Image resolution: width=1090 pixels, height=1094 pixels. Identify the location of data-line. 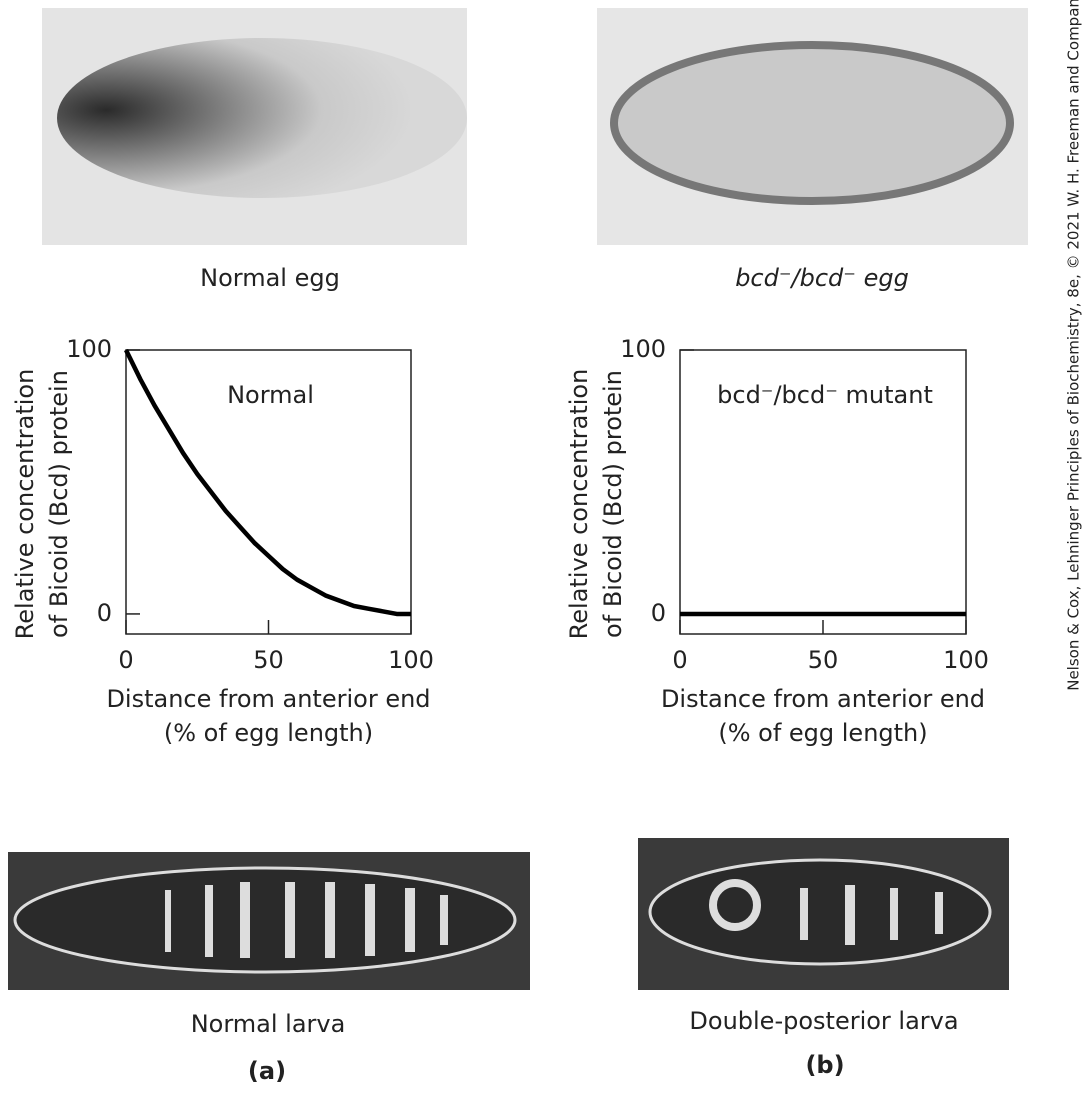
(267, 483).